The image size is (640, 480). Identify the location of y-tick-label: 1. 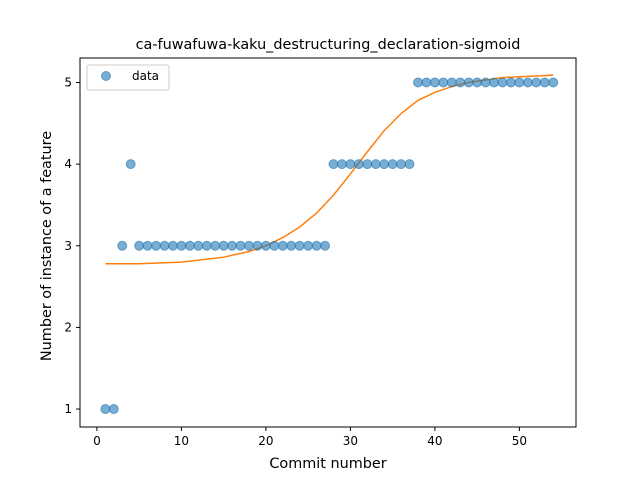
(68, 409).